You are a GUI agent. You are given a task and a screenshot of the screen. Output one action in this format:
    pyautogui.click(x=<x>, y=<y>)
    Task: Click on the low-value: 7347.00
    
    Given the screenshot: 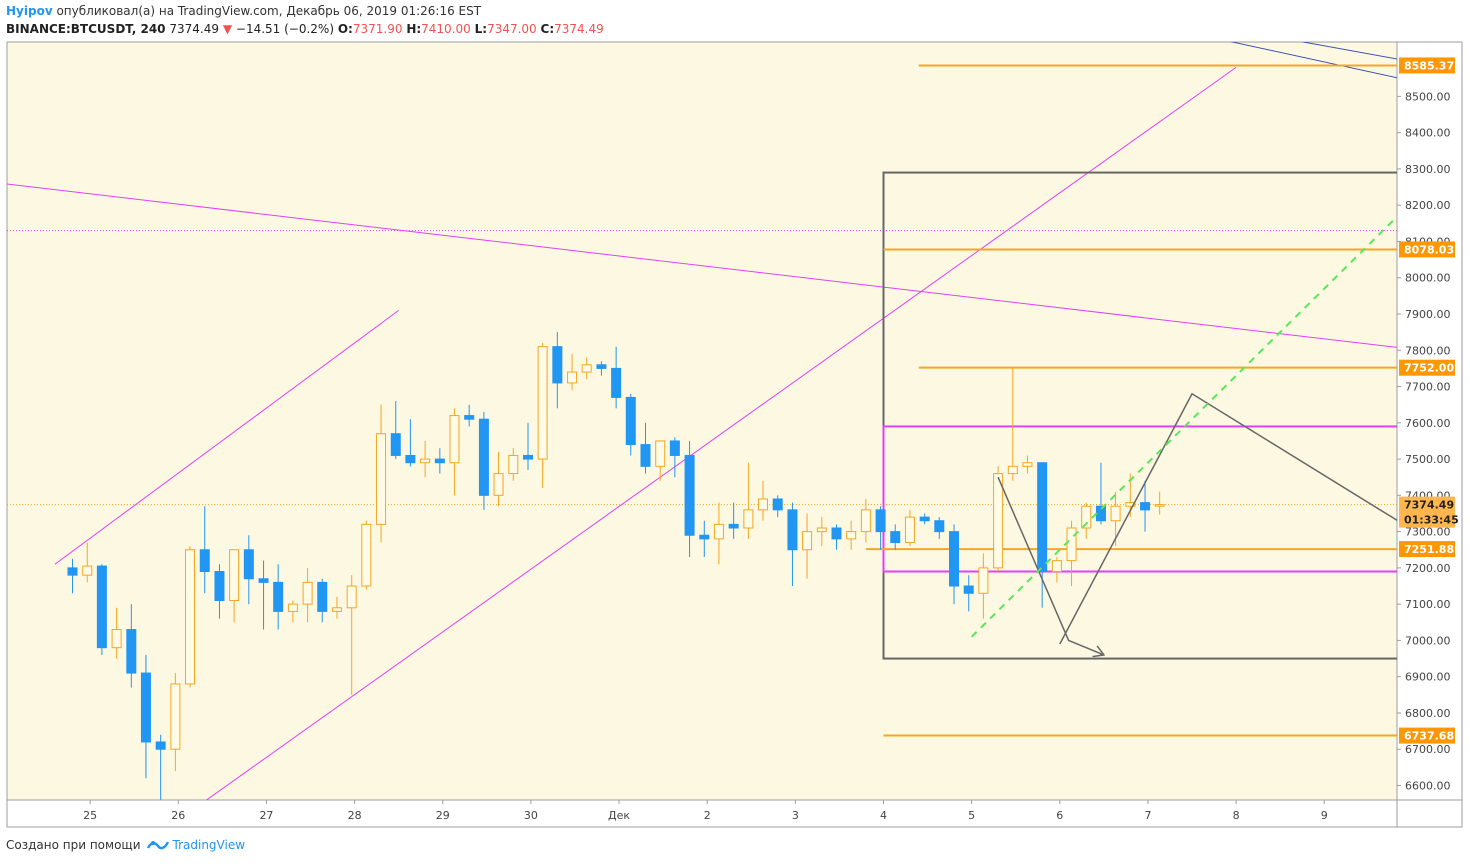 What is the action you would take?
    pyautogui.click(x=512, y=29)
    